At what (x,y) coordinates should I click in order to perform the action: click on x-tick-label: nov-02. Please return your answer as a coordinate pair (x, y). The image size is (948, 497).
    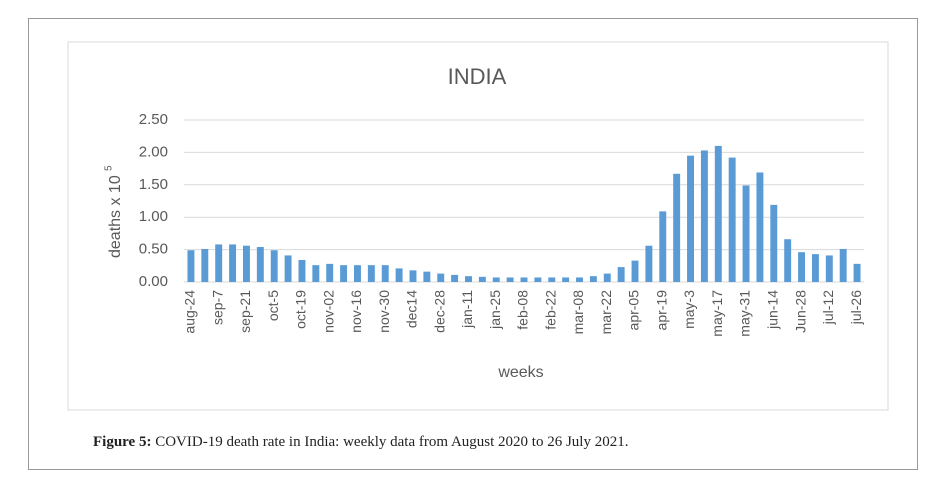
    Looking at the image, I should click on (328, 311).